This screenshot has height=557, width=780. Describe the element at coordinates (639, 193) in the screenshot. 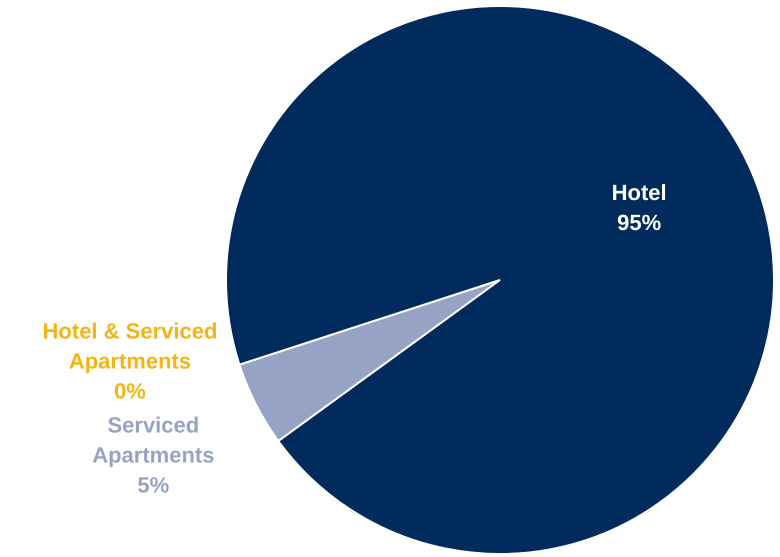

I see `slice-label: Hotel` at that location.